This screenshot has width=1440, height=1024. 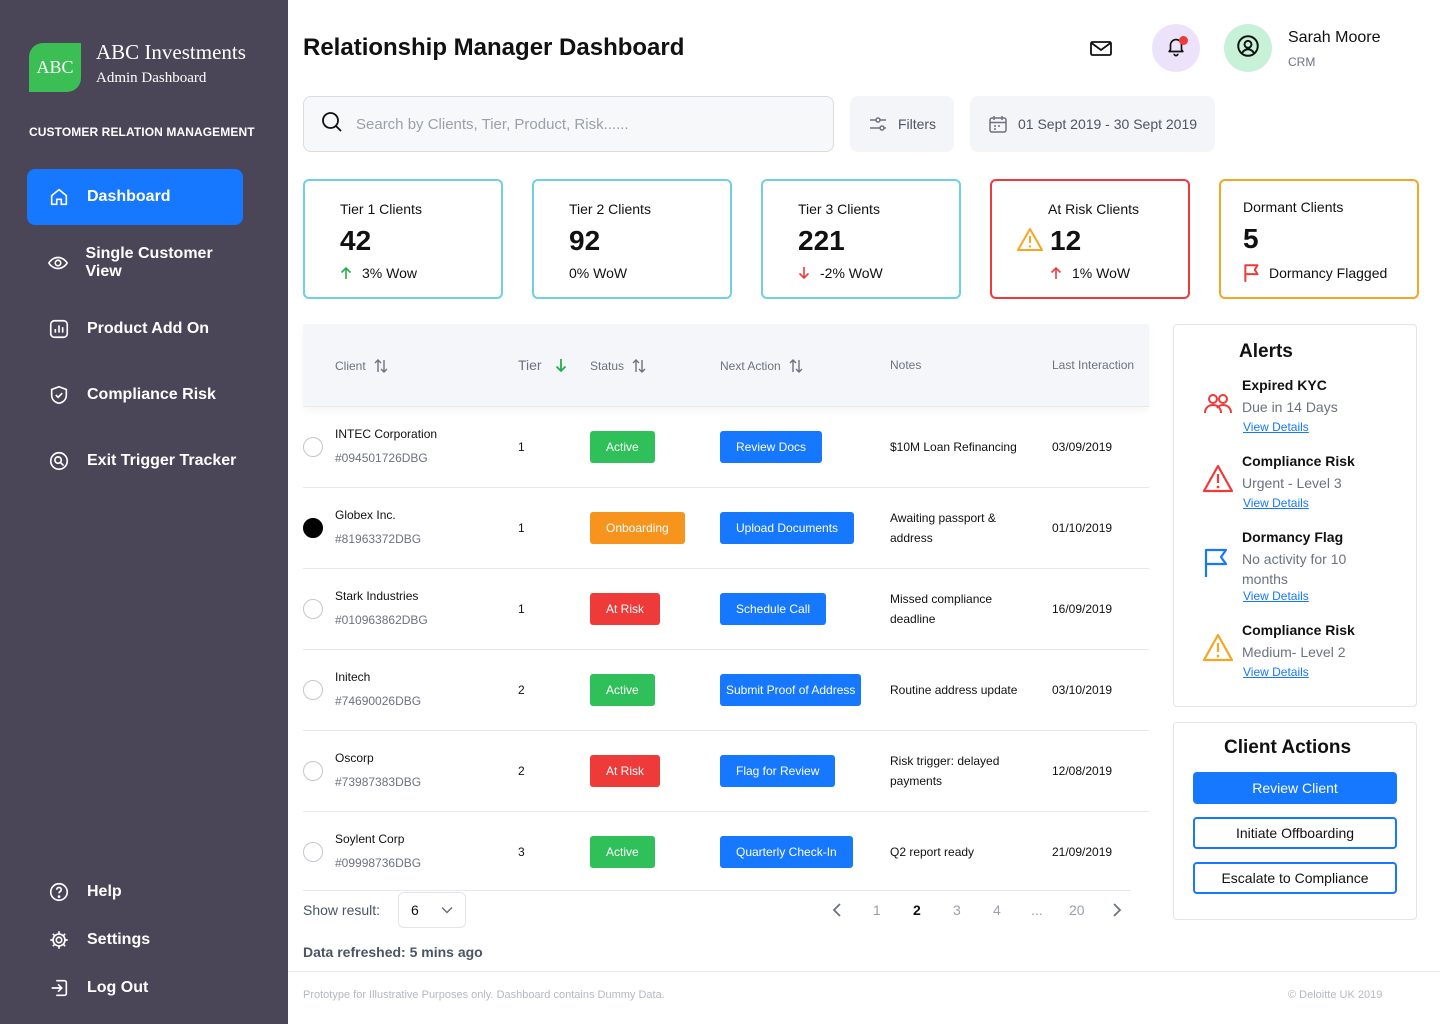 I want to click on client-tier: 1, so click(x=521, y=528).